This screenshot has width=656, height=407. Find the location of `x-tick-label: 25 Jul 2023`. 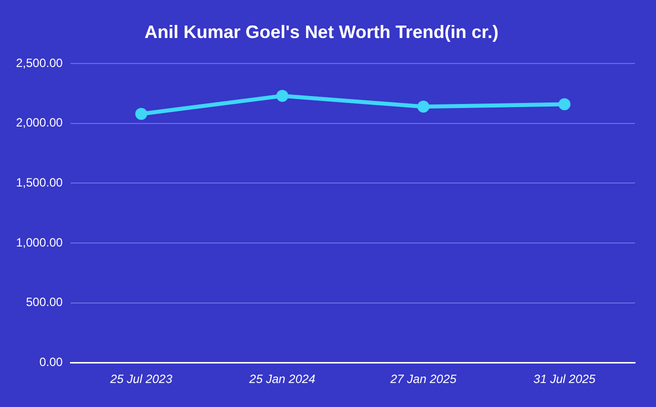

x-tick-label: 25 Jul 2023 is located at coordinates (141, 379).